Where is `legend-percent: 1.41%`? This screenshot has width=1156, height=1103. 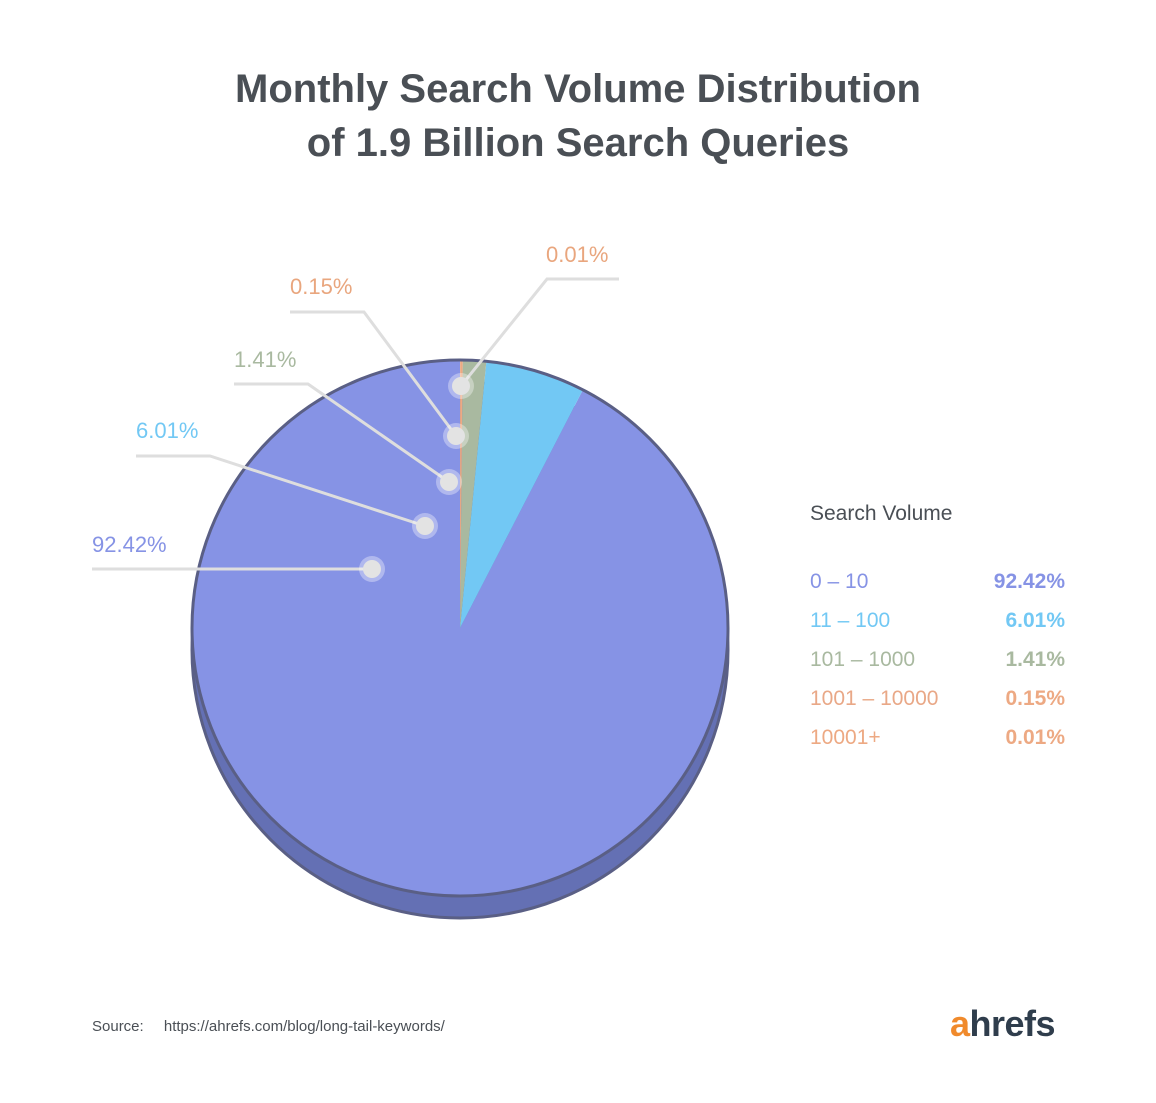 legend-percent: 1.41% is located at coordinates (1035, 659).